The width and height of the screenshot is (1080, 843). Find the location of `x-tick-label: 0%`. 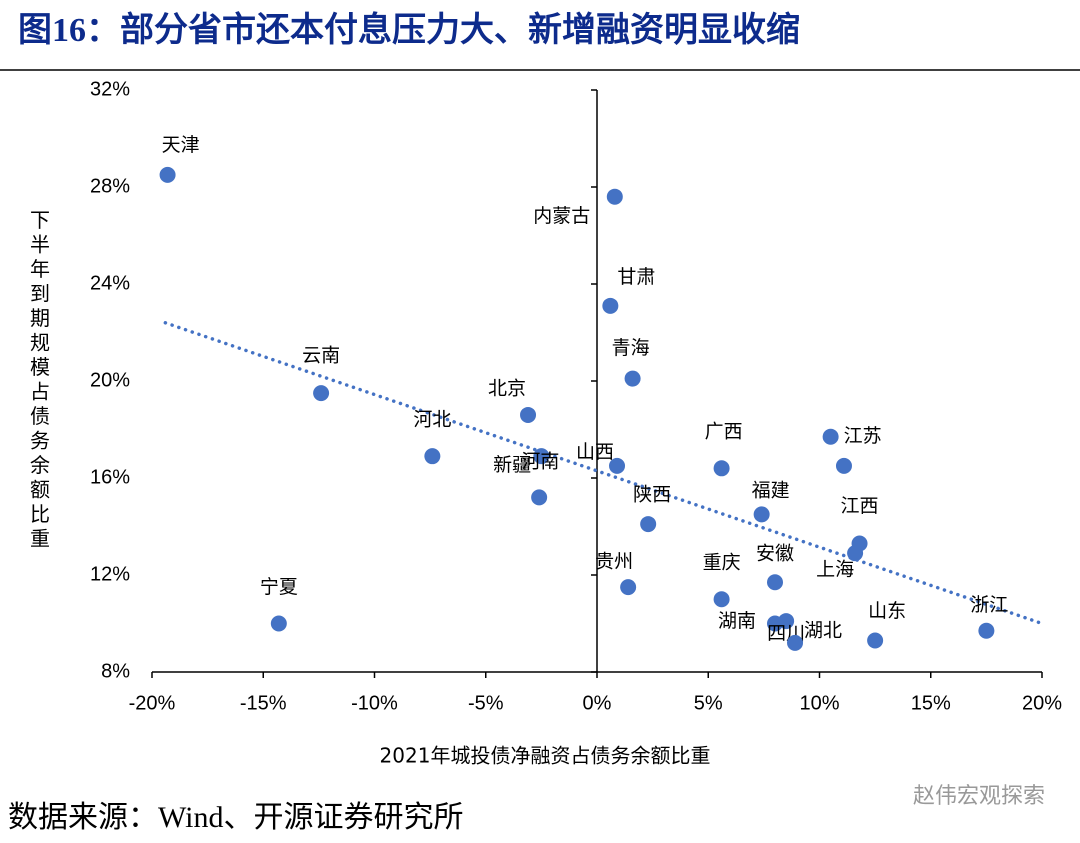

x-tick-label: 0% is located at coordinates (597, 703).